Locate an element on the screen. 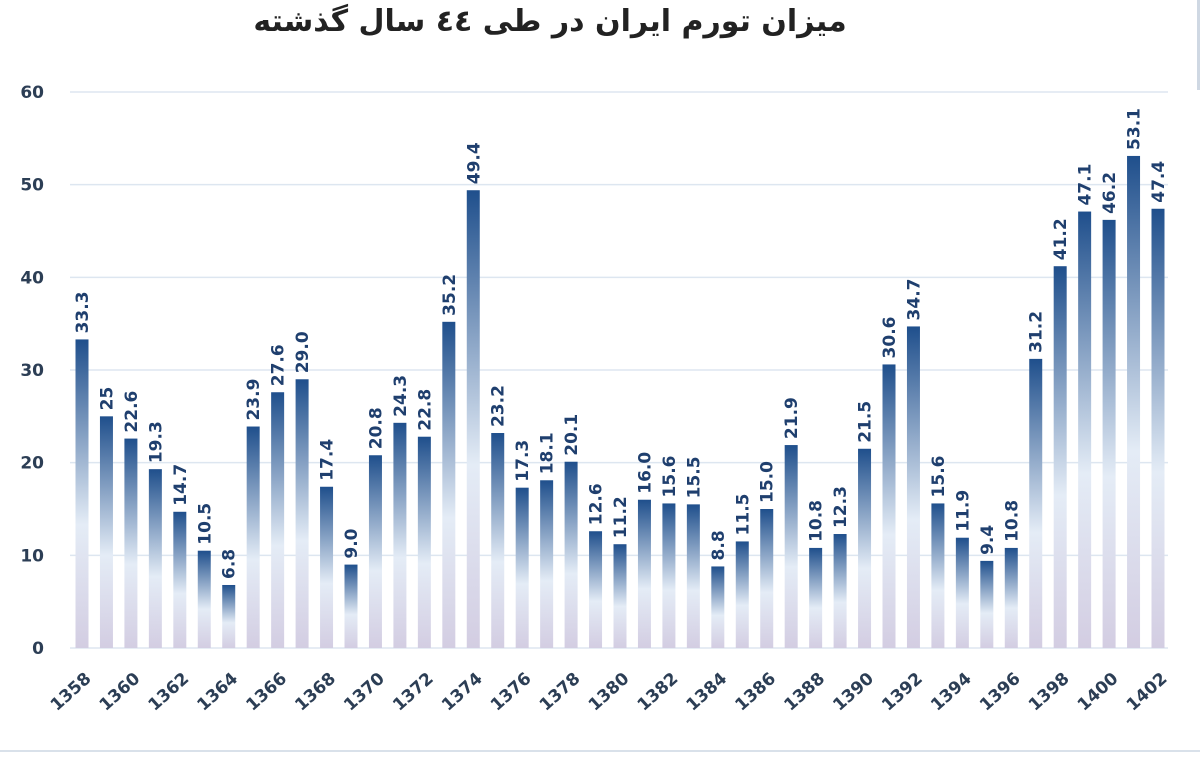 Image resolution: width=1200 pixels, height=772 pixels. data-label: 16.0 is located at coordinates (645, 473).